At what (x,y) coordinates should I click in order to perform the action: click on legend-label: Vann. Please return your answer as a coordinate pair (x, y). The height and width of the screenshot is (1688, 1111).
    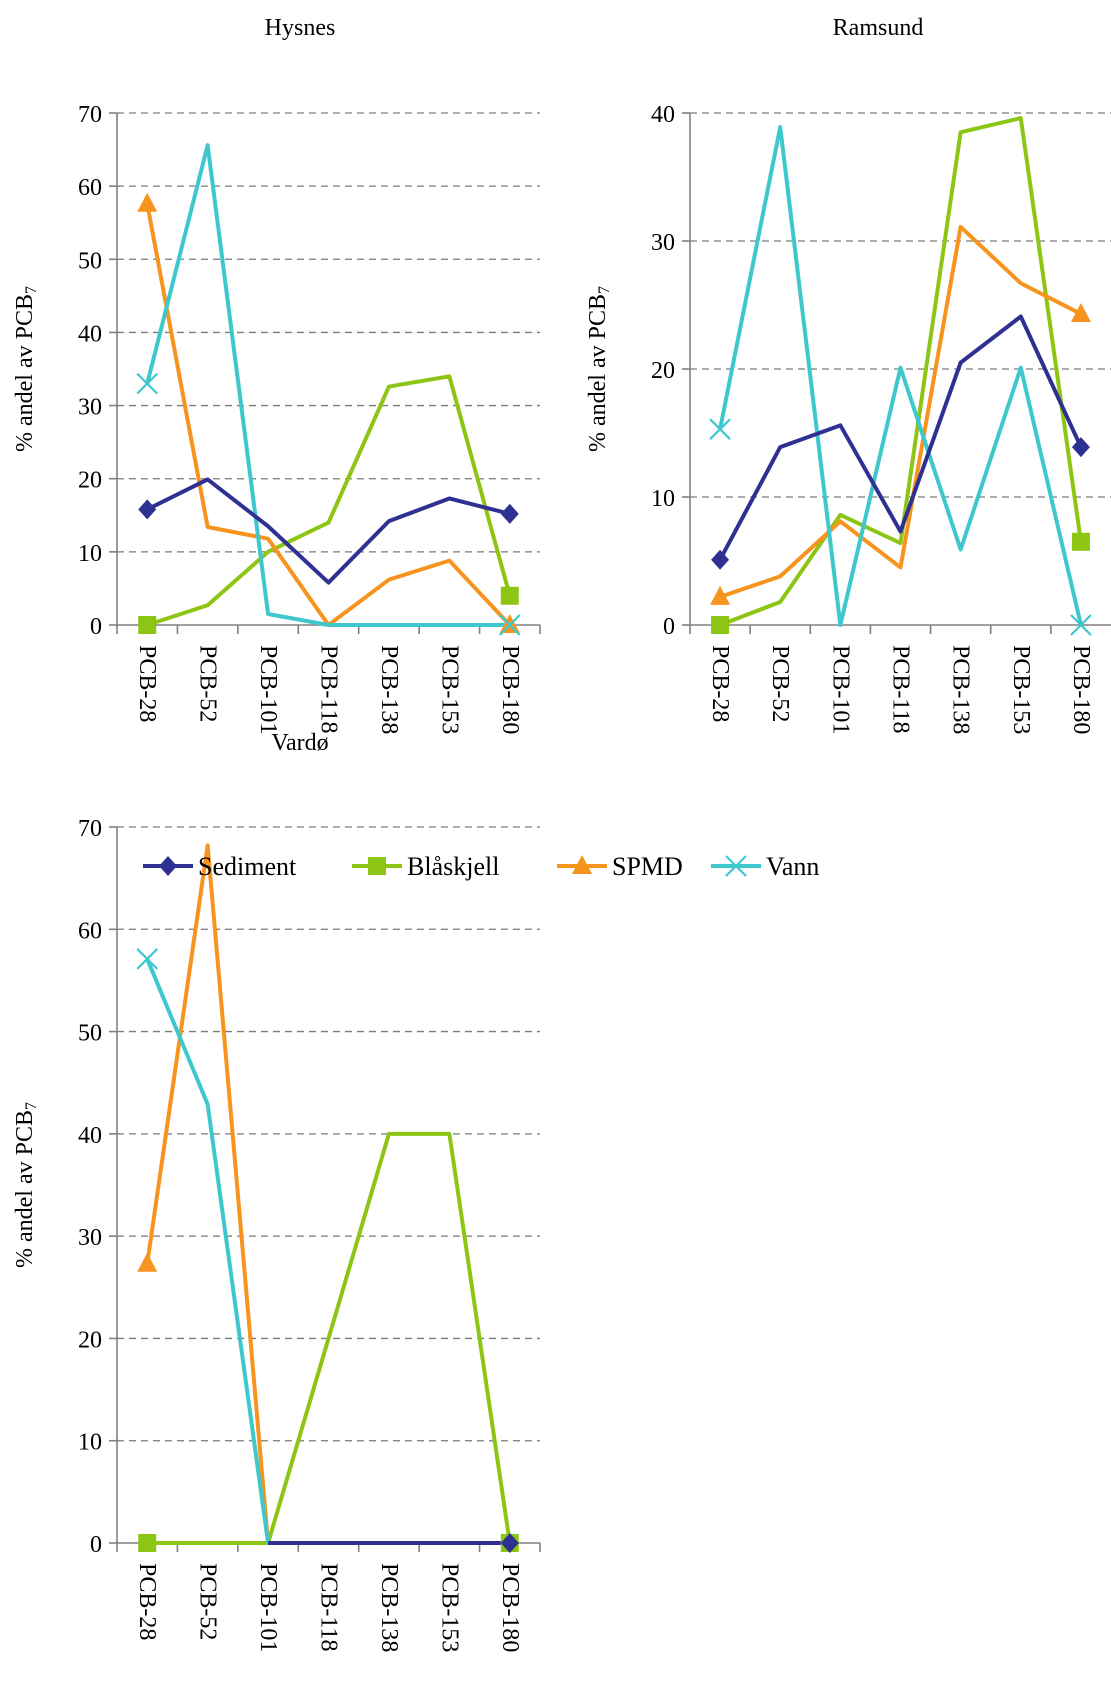
    Looking at the image, I should click on (792, 866).